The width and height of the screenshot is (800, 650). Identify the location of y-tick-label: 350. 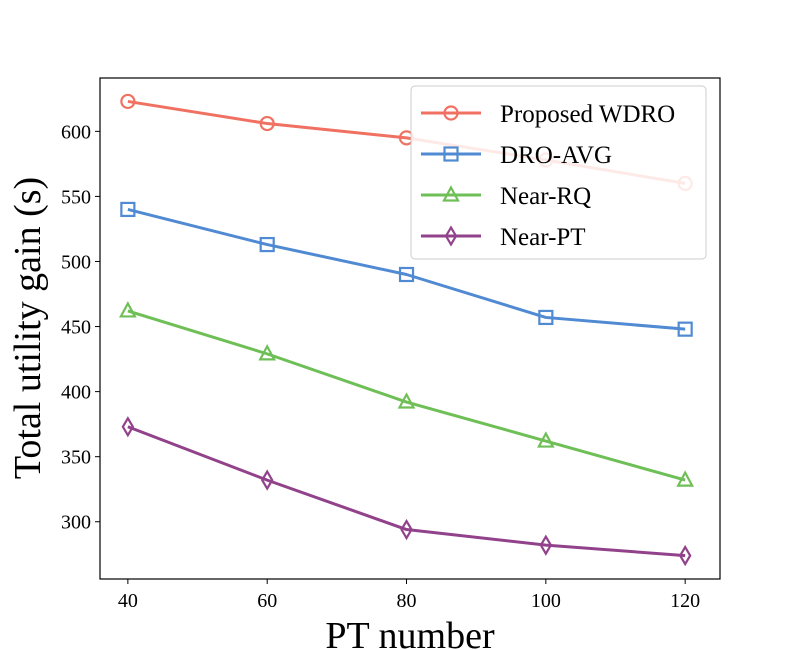
(76, 458).